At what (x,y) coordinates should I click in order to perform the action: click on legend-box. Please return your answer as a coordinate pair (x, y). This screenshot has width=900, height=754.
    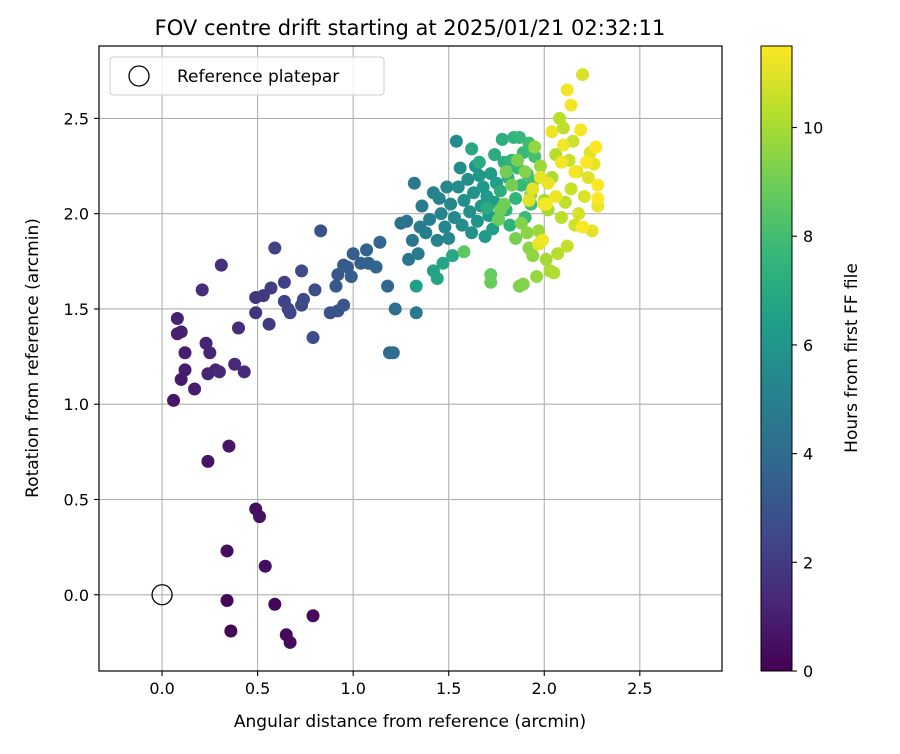
    Looking at the image, I should click on (247, 76).